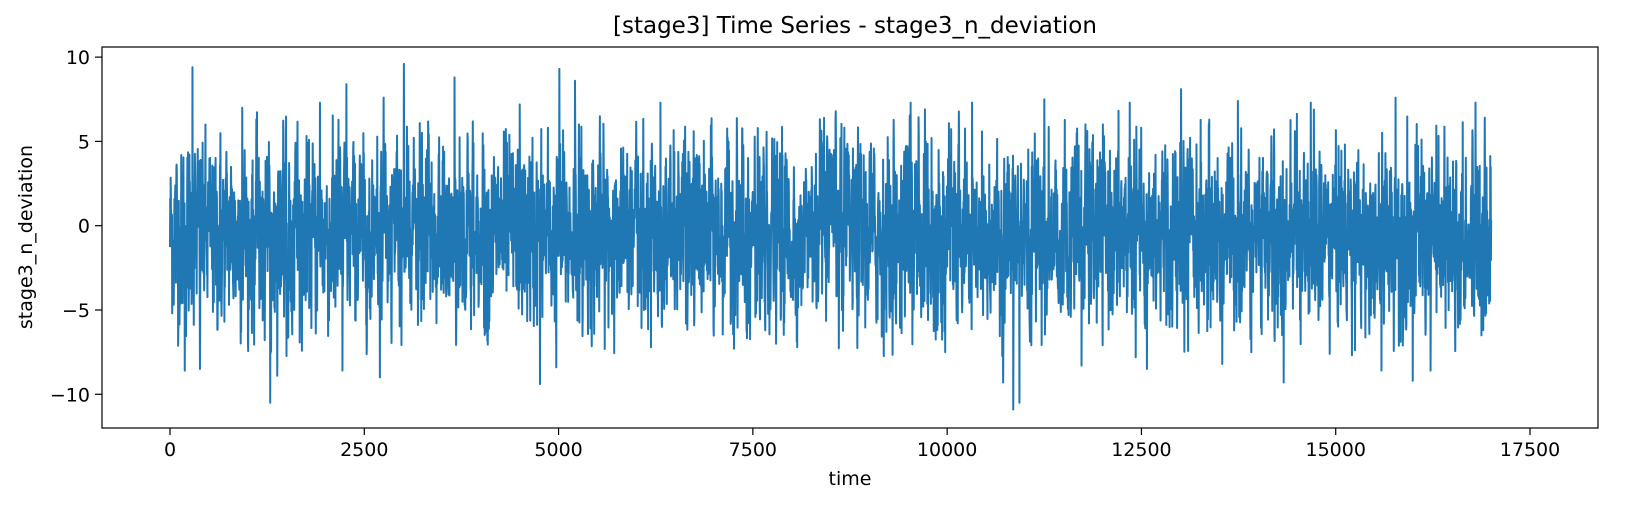  What do you see at coordinates (70, 395) in the screenshot?
I see `y-tick-label: −10` at bounding box center [70, 395].